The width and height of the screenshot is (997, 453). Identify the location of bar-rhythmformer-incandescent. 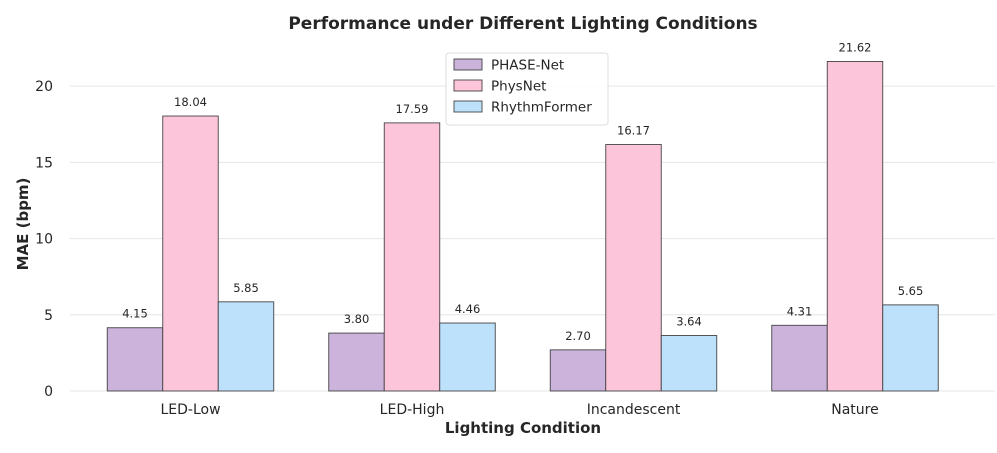
(689, 363).